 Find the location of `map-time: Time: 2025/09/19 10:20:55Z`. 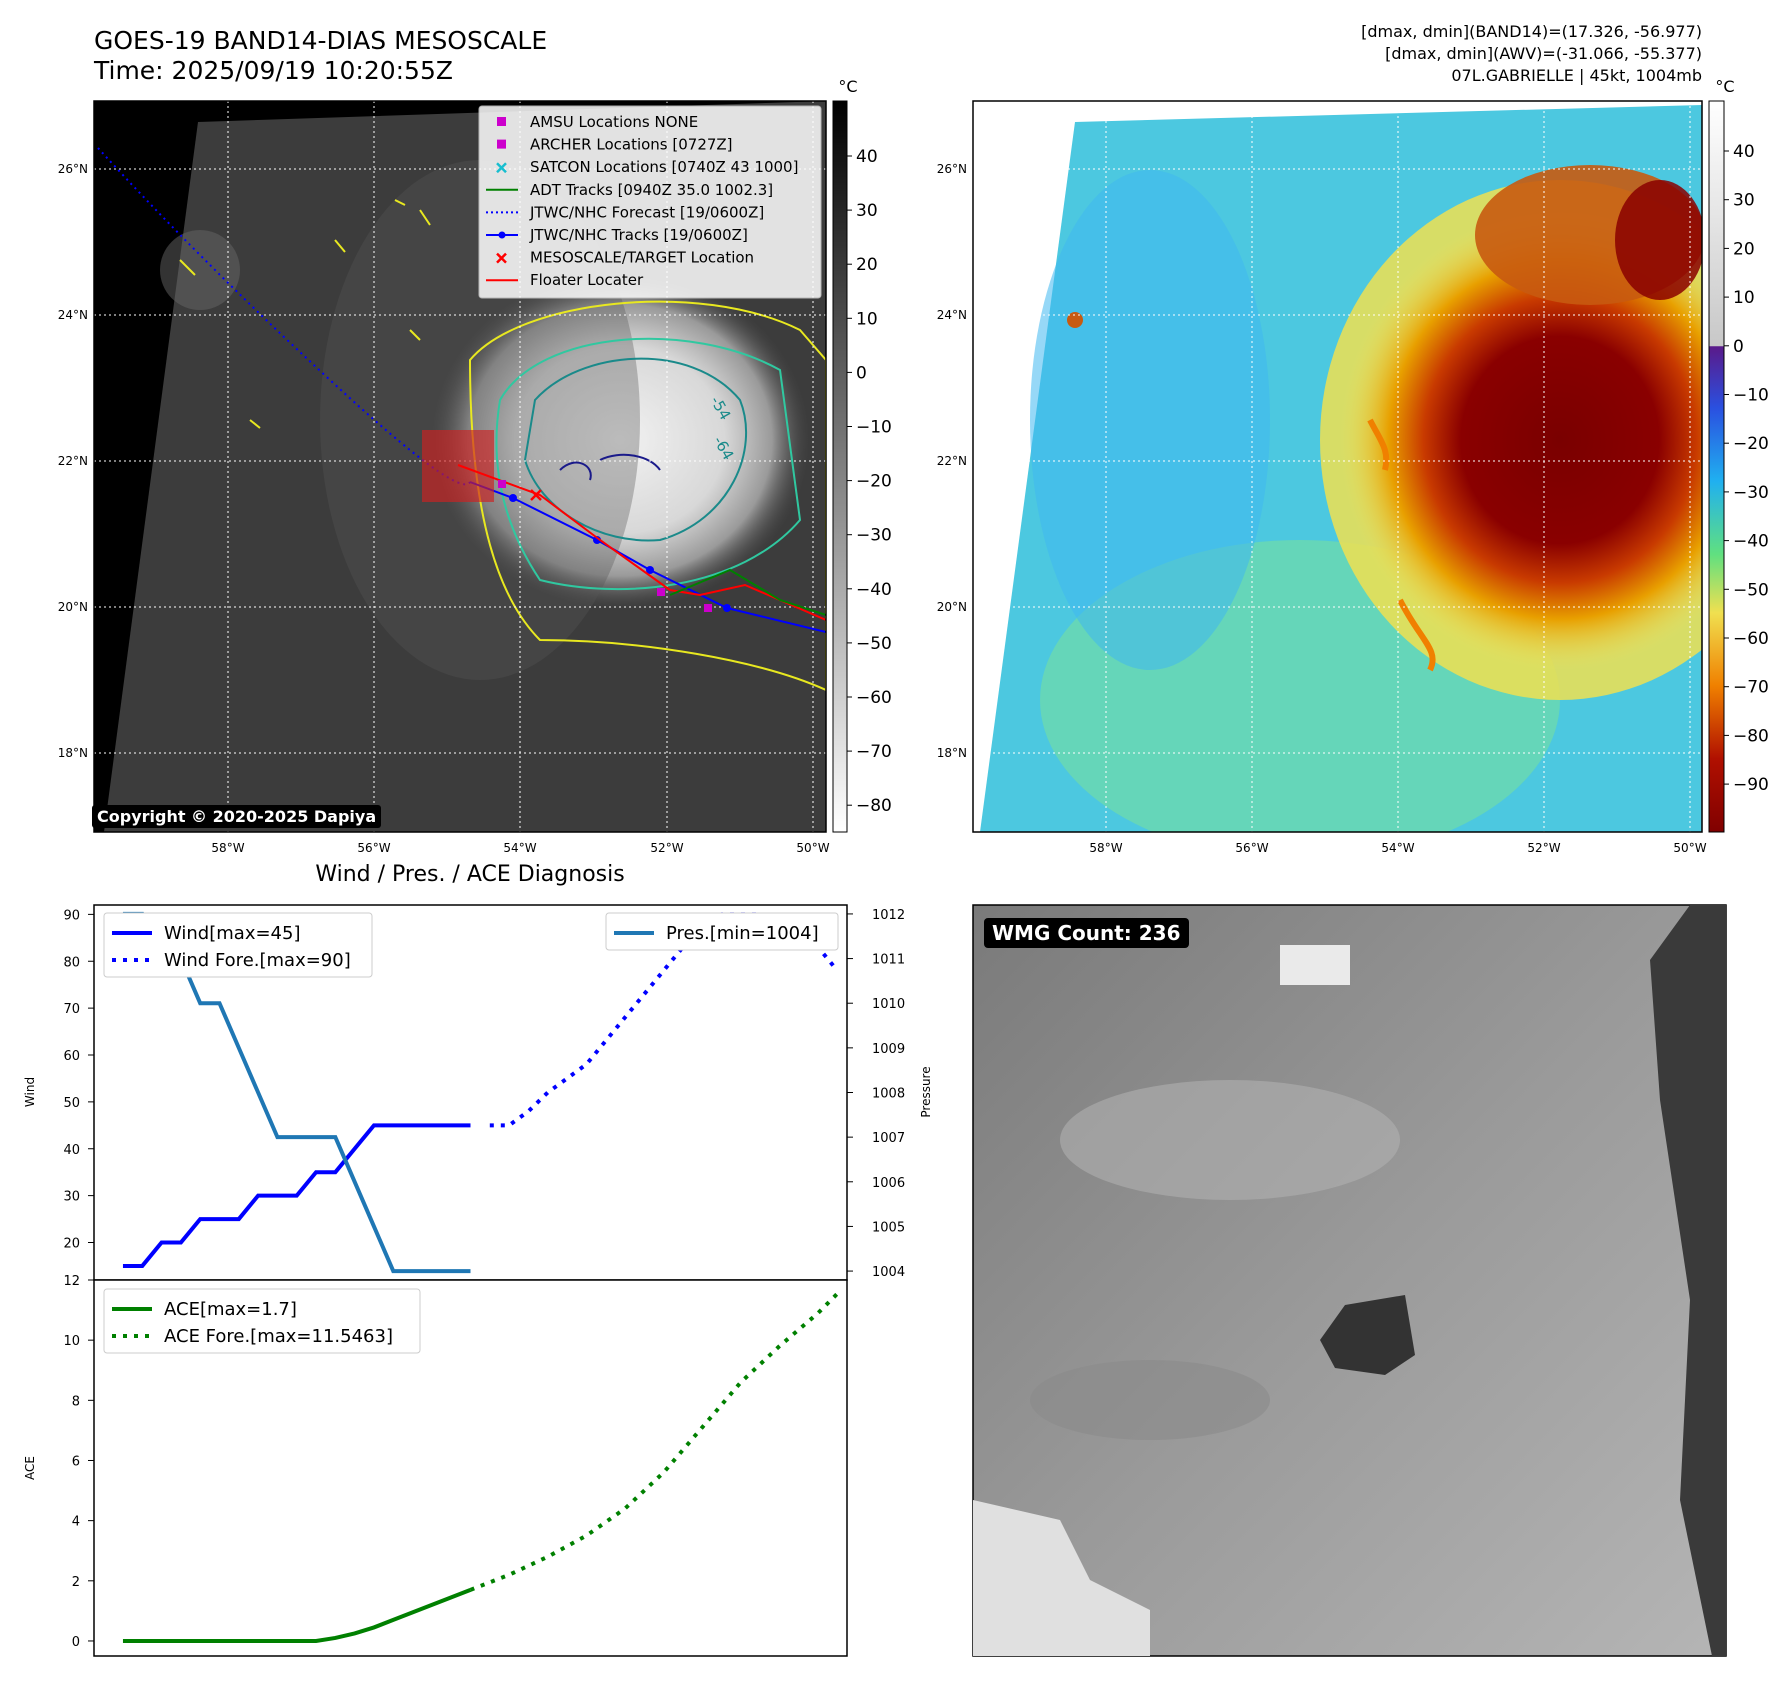

map-time: Time: 2025/09/19 10:20:55Z is located at coordinates (273, 70).